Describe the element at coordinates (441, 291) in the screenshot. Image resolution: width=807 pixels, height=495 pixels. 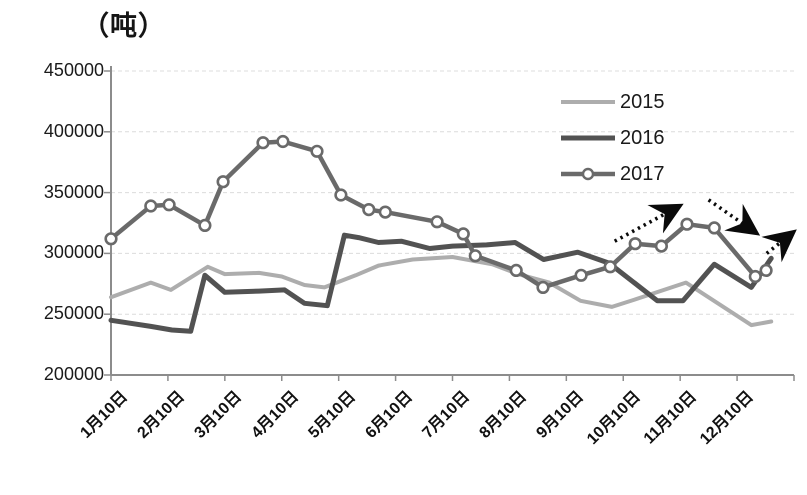
I see `series-line-2015` at that location.